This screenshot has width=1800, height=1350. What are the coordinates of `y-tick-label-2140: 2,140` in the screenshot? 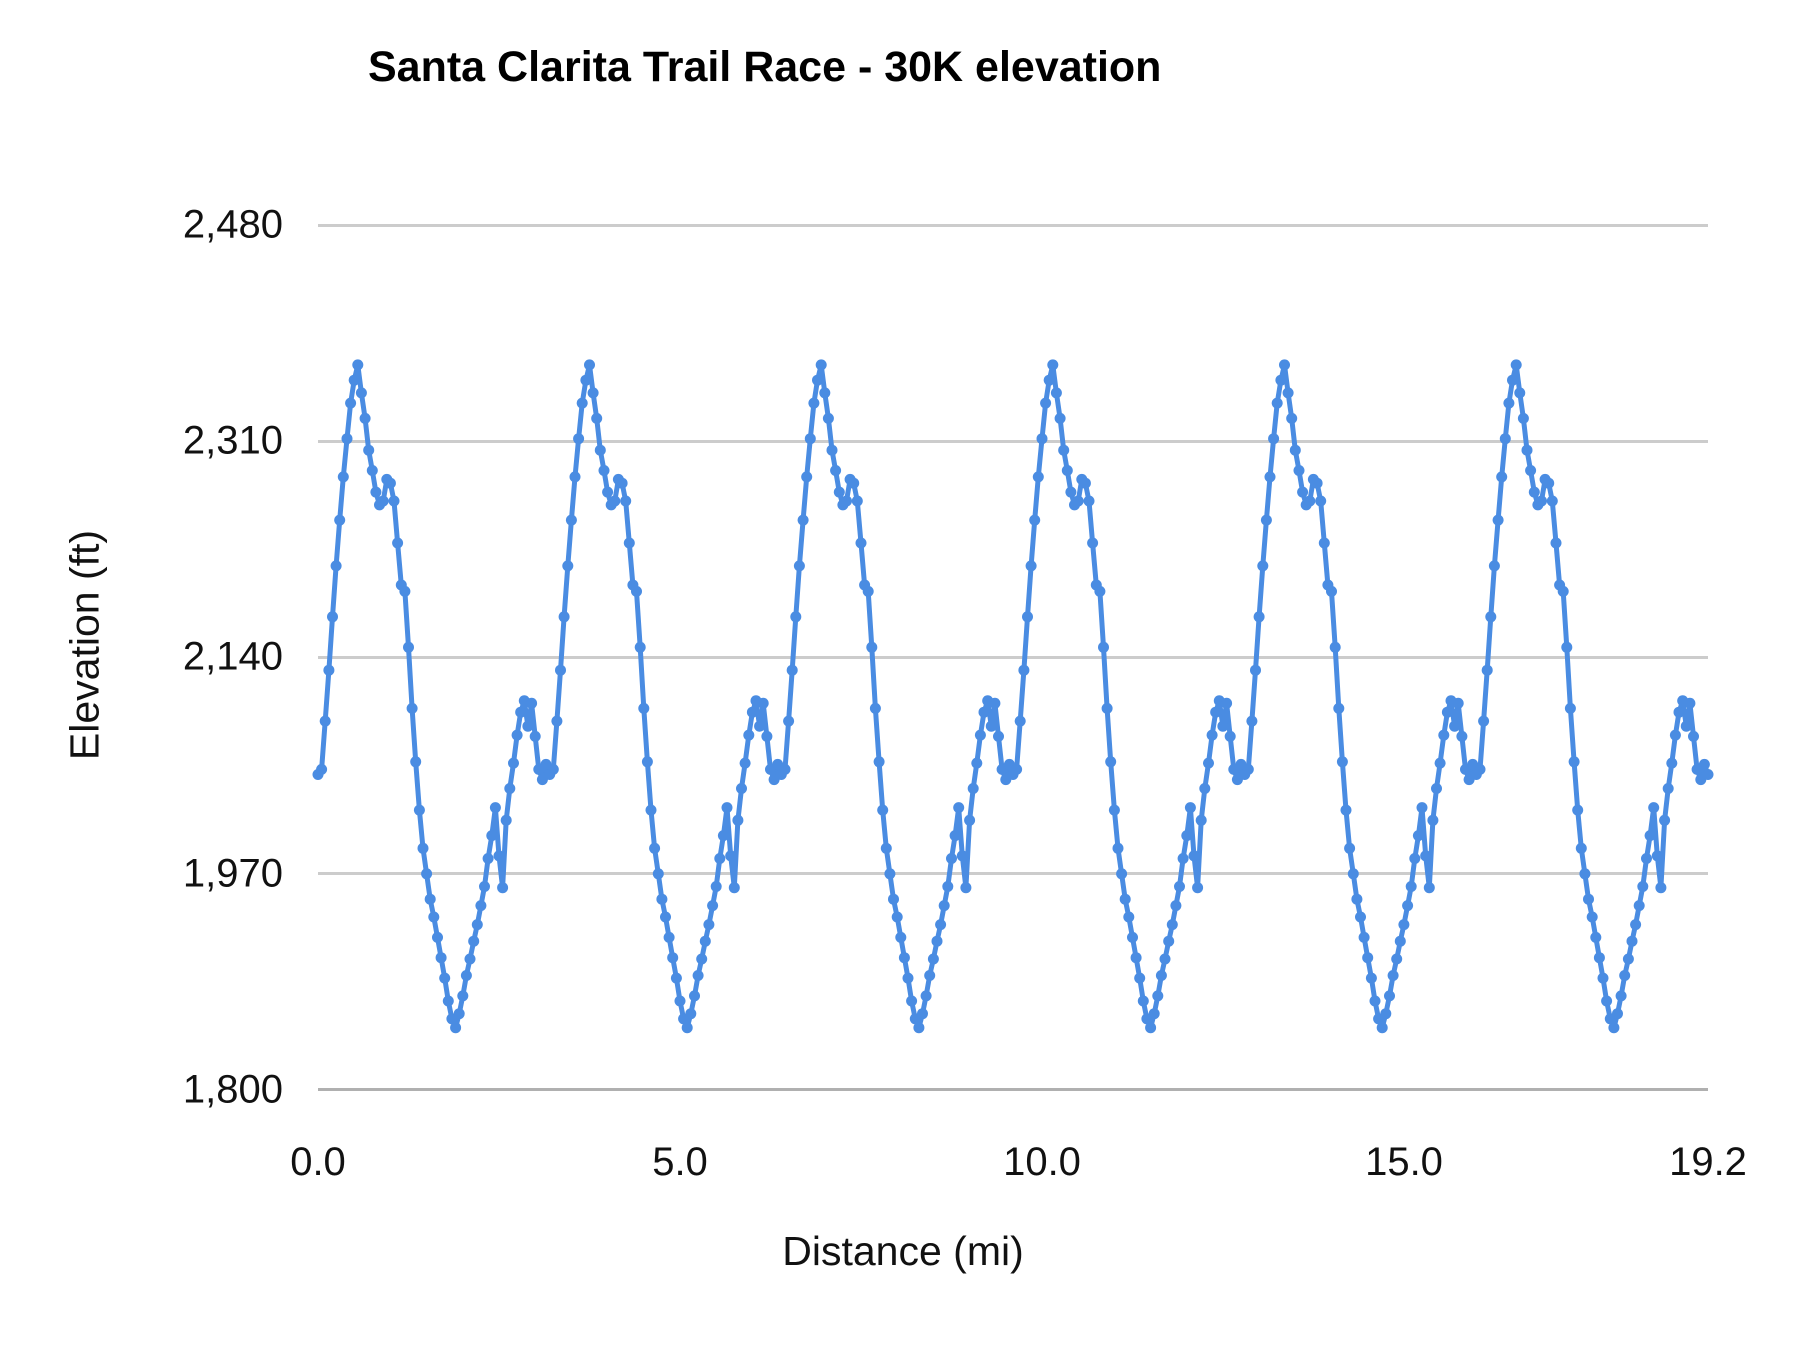 It's located at (232, 656).